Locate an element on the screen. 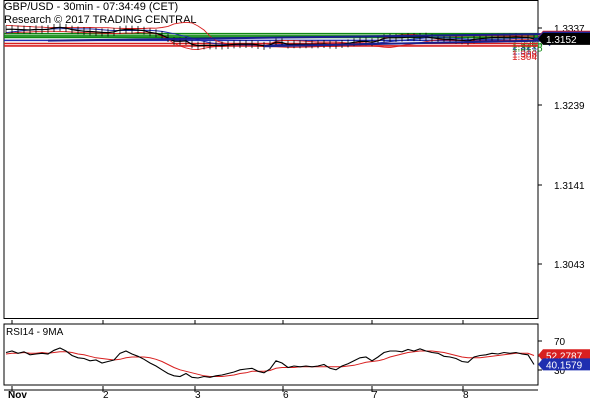  rsi-series-rsi_ma is located at coordinates (270, 363).